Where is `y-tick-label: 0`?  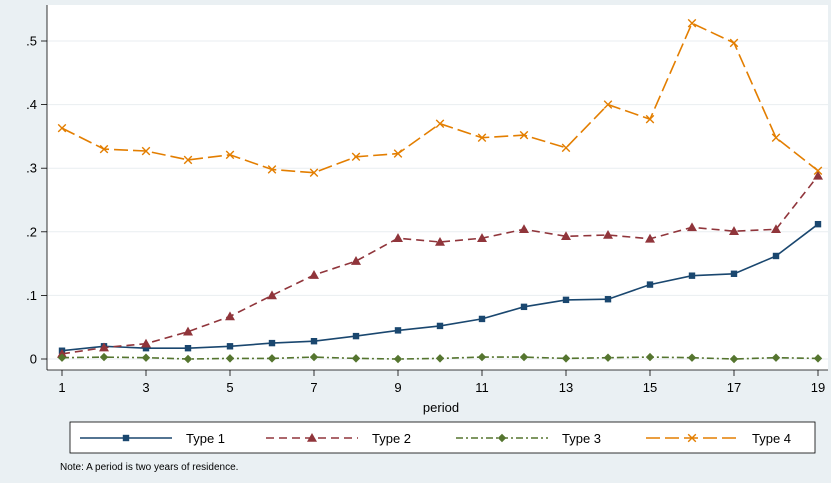 y-tick-label: 0 is located at coordinates (33, 359).